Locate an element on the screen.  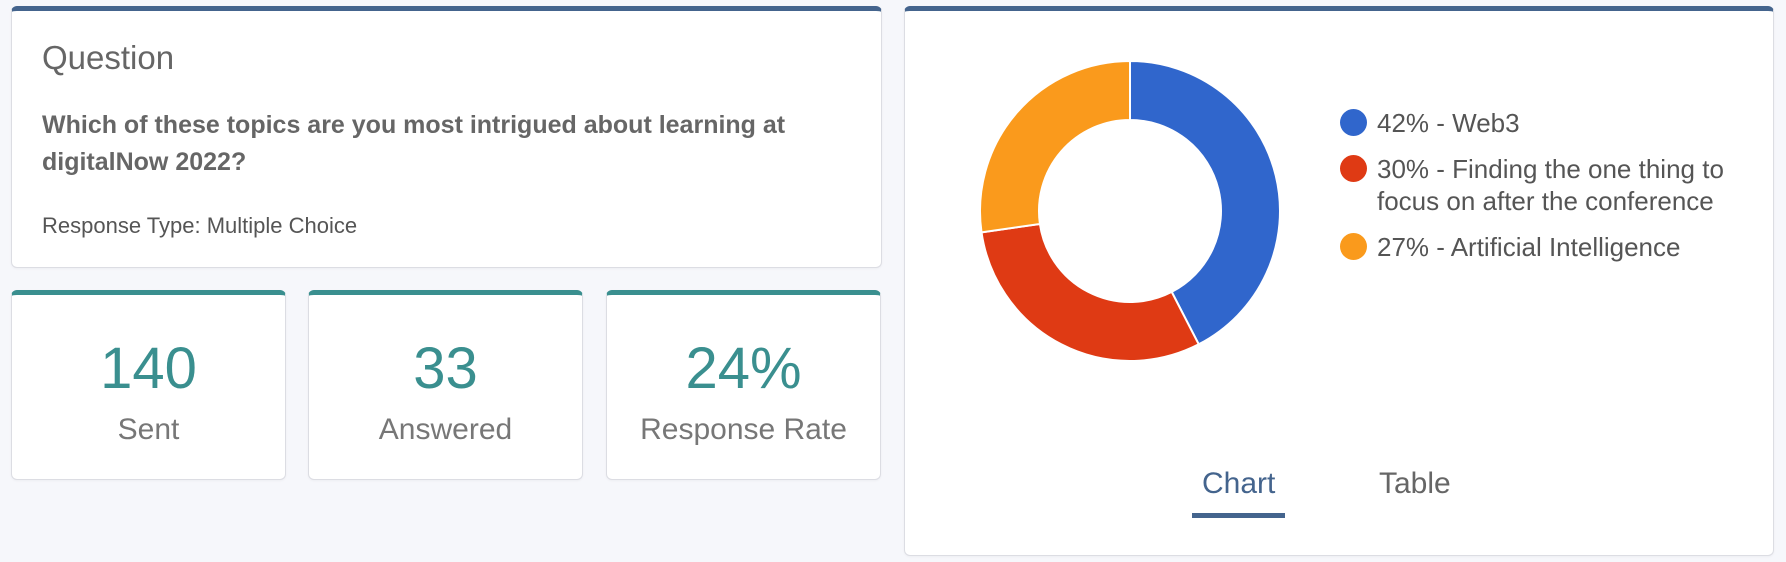
response-rate-label: Response Rate is located at coordinates (743, 429).